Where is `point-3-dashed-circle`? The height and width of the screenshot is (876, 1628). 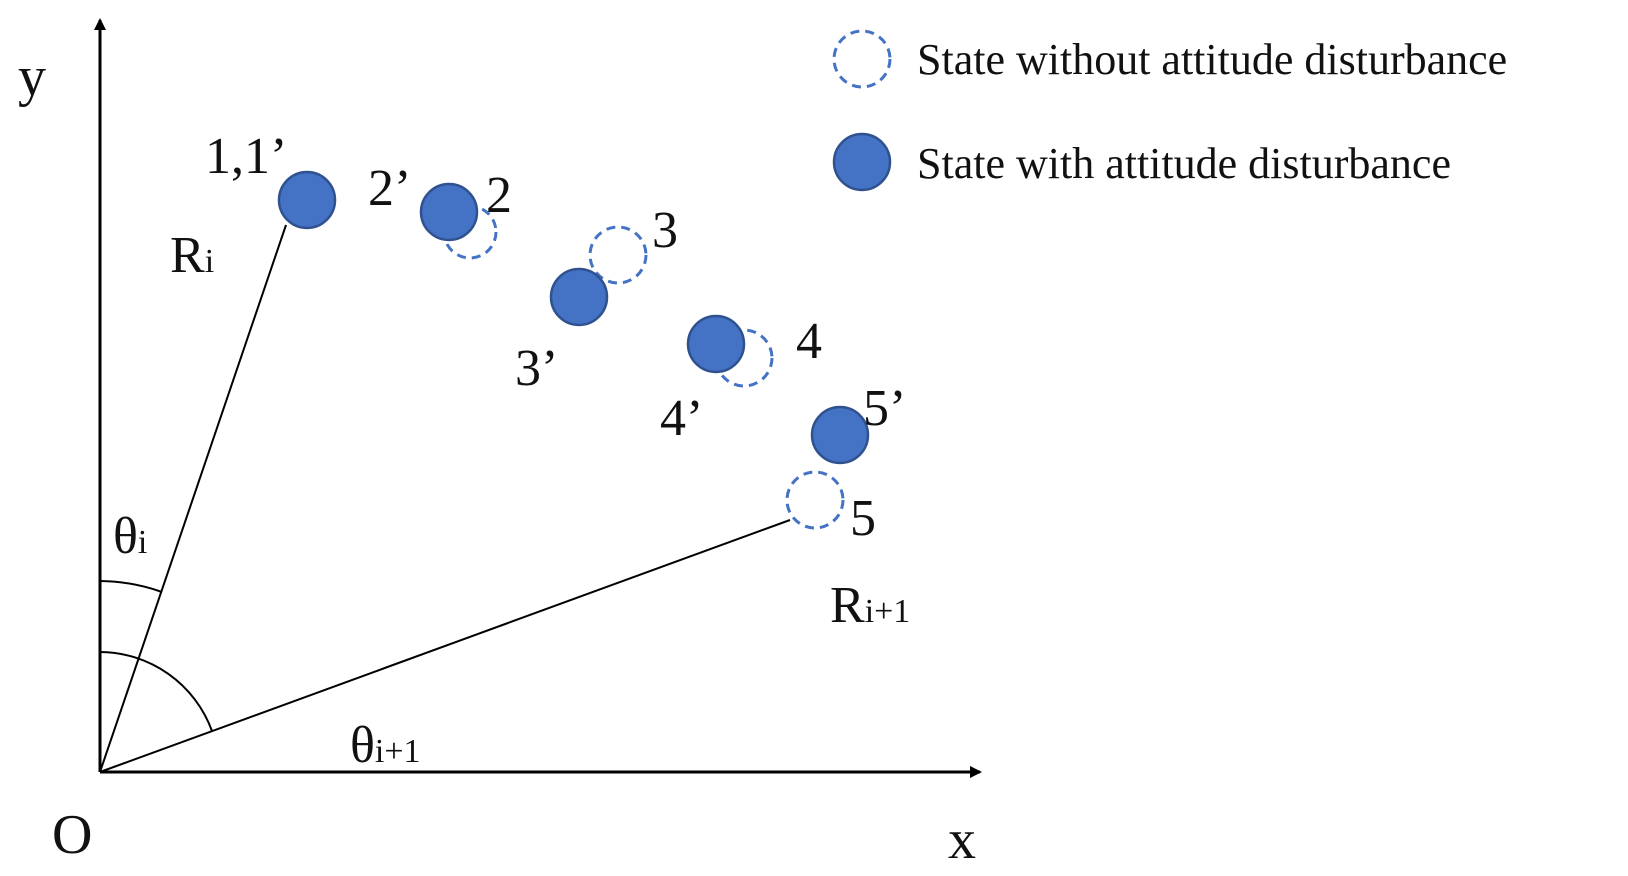
point-3-dashed-circle is located at coordinates (618, 255).